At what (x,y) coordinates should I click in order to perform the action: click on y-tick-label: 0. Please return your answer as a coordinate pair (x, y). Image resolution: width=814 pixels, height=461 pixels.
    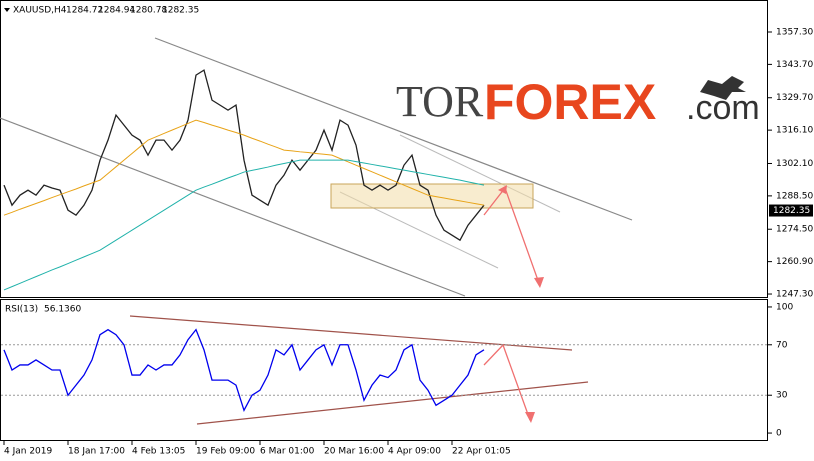
    Looking at the image, I should click on (779, 434).